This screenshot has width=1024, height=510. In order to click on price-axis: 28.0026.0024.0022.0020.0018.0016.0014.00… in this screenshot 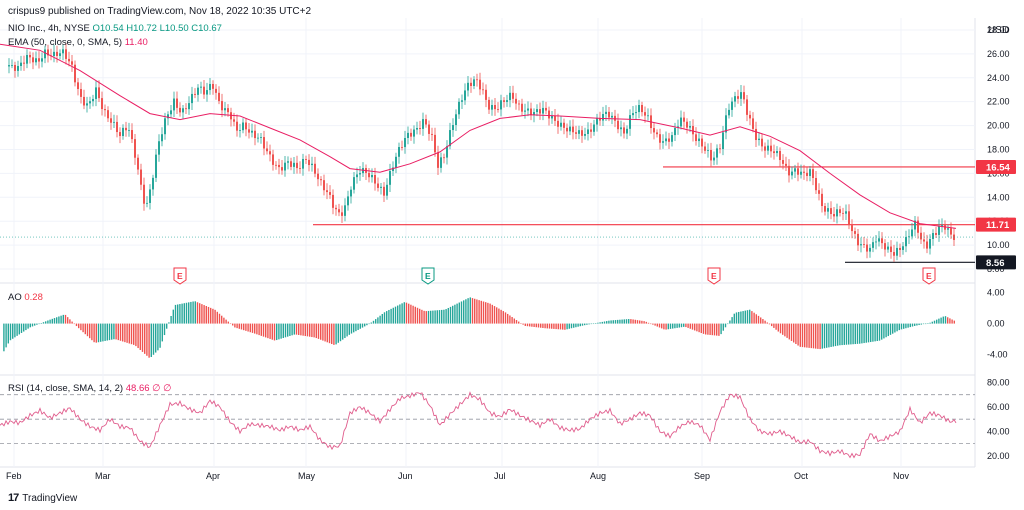, I will do `click(998, 243)`.